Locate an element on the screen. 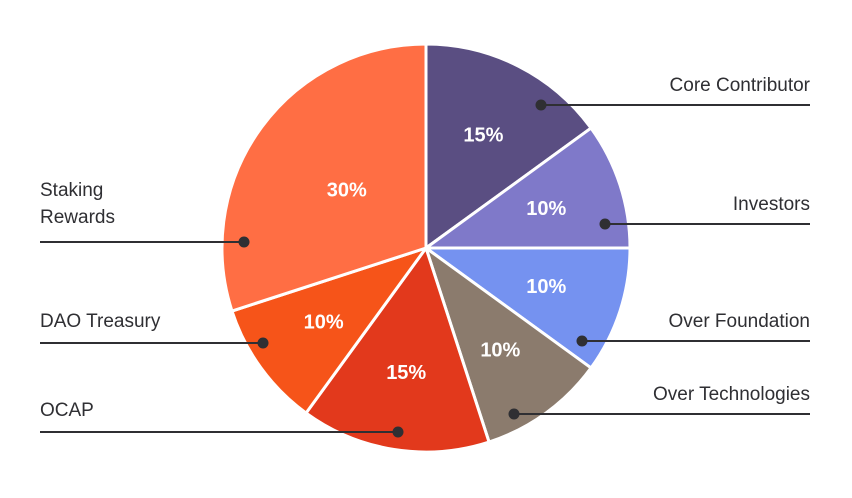 The height and width of the screenshot is (498, 852). legend-label-investors: Investors is located at coordinates (771, 204).